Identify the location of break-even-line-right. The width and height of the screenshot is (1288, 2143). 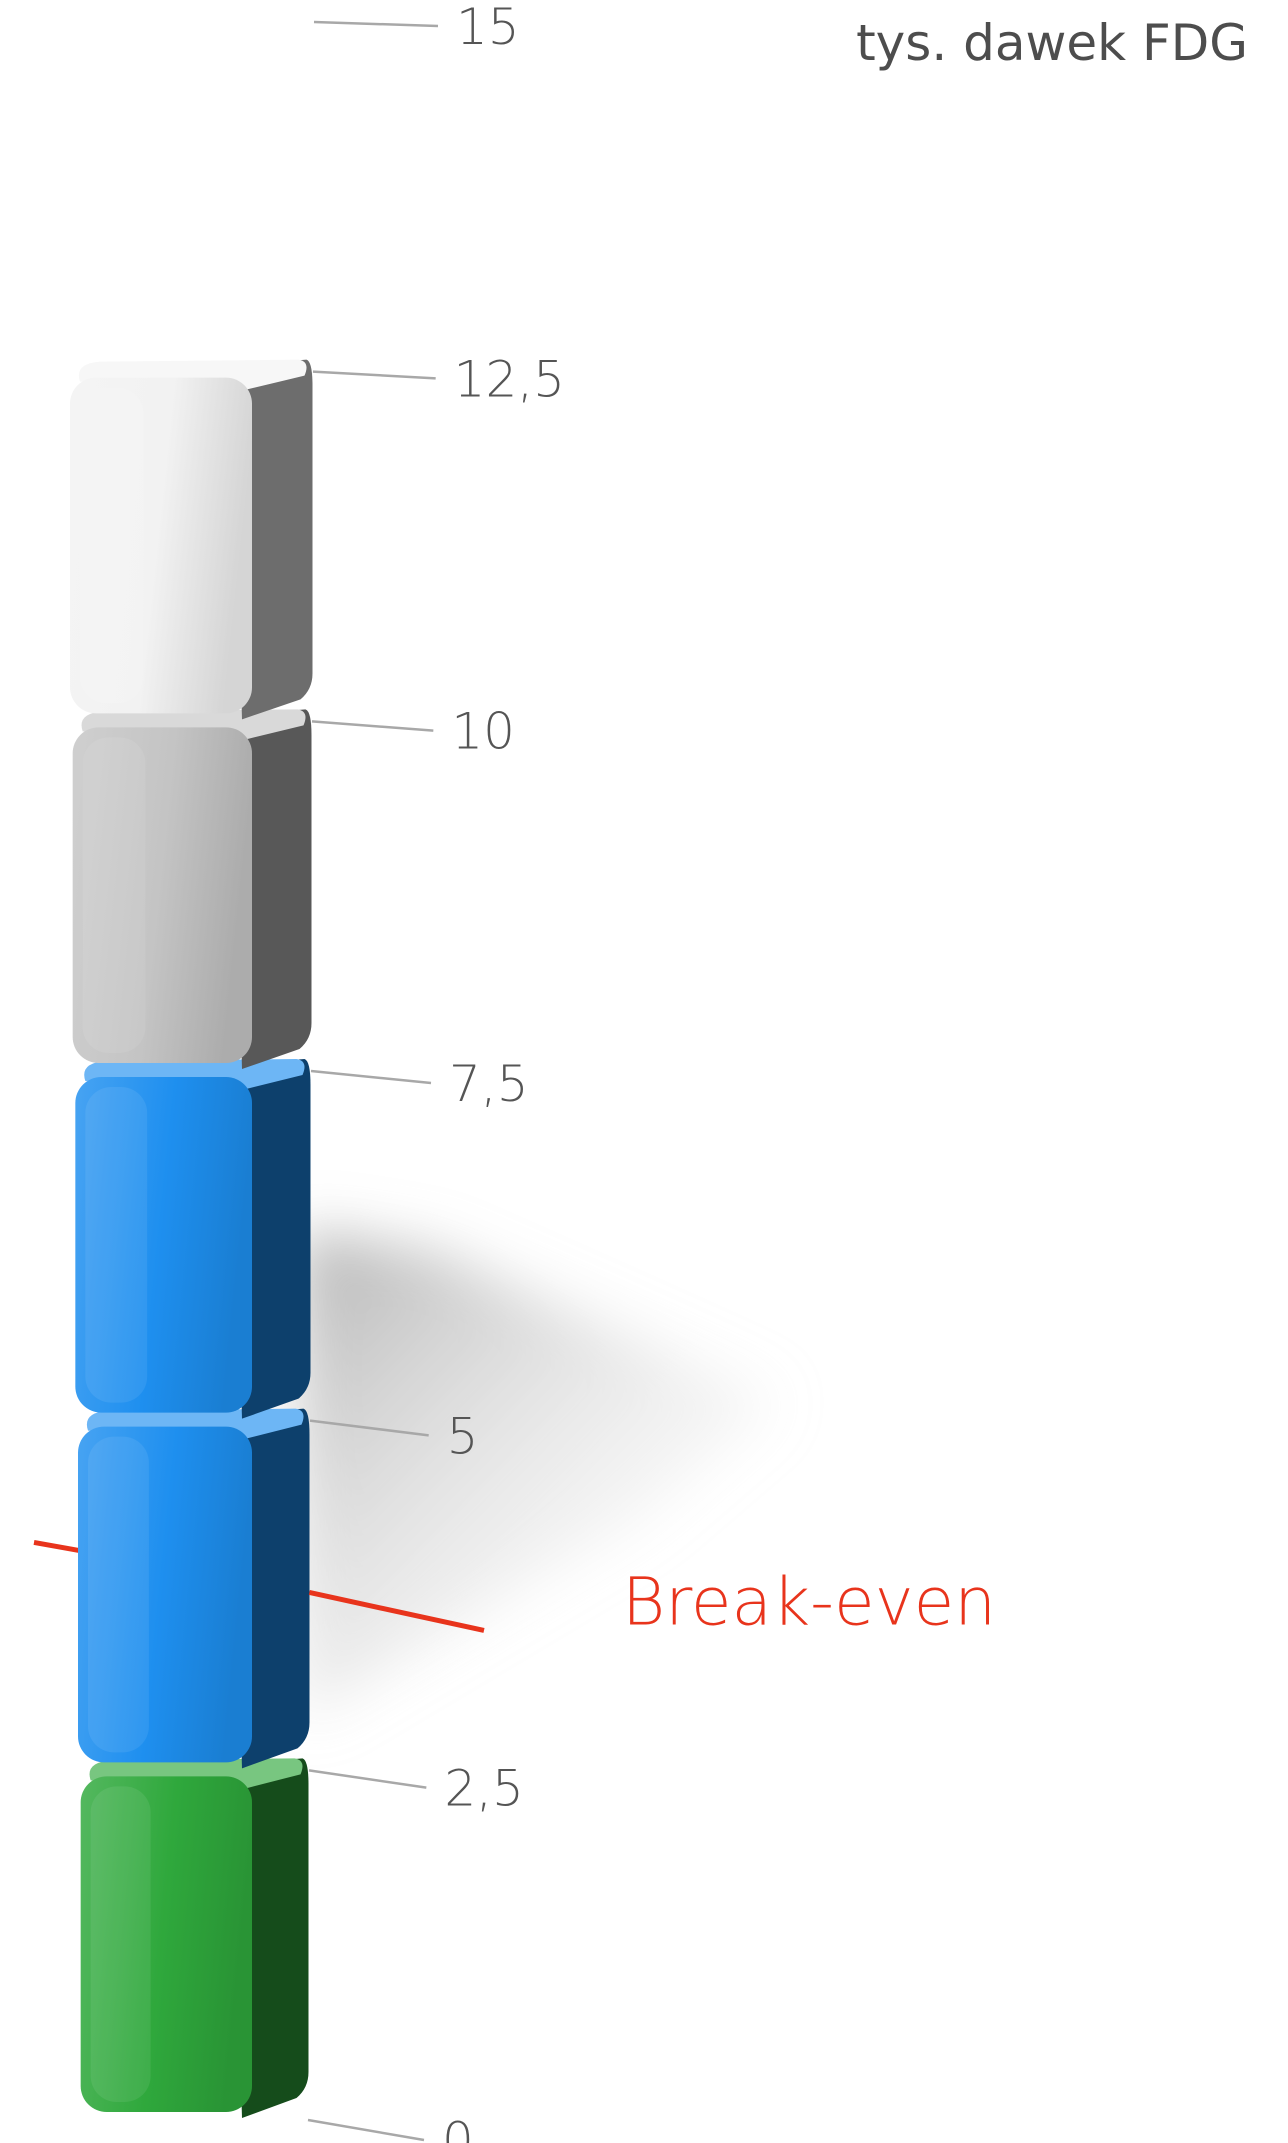
(396, 1611).